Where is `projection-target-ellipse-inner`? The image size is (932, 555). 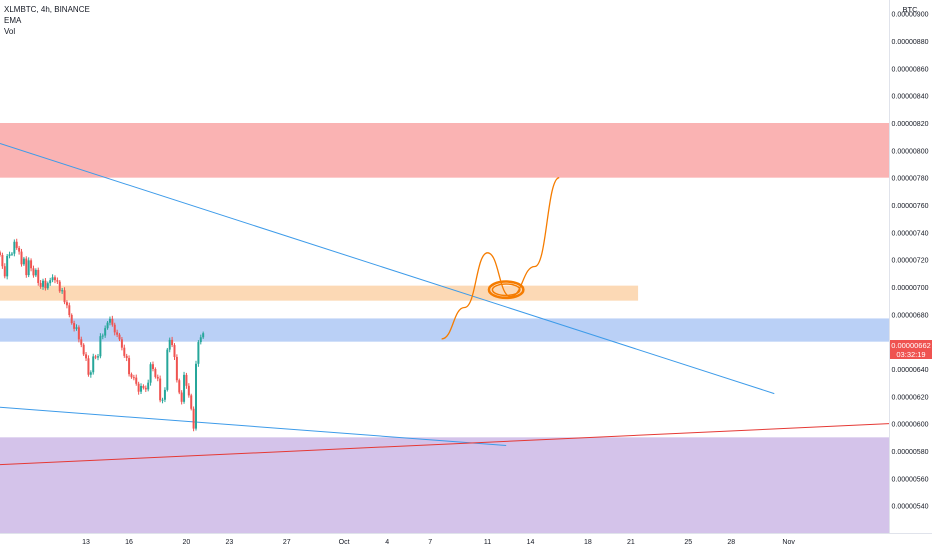 projection-target-ellipse-inner is located at coordinates (506, 290).